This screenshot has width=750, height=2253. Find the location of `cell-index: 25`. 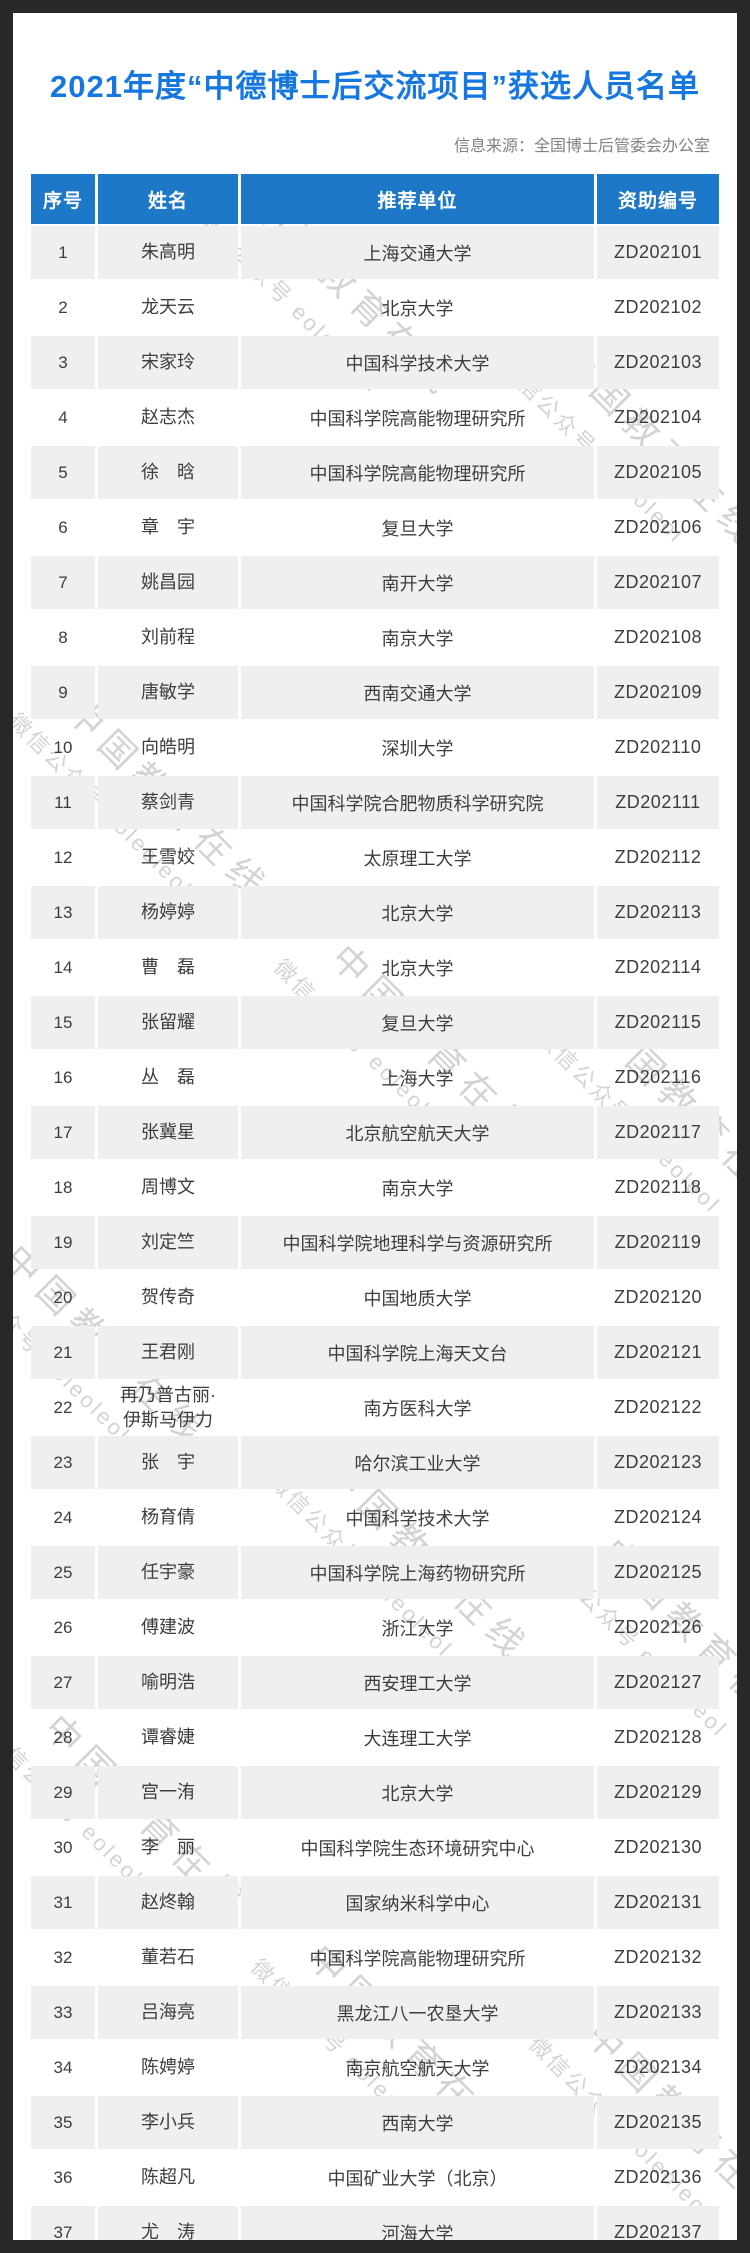

cell-index: 25 is located at coordinates (63, 1572).